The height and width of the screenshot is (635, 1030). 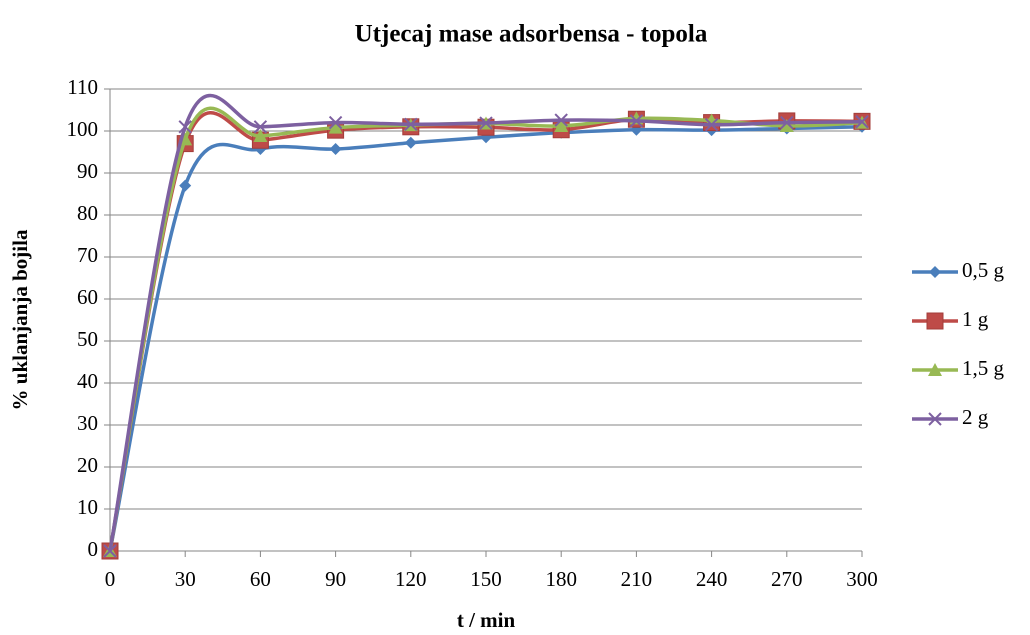 I want to click on y-tick-label: 10, so click(x=87, y=507).